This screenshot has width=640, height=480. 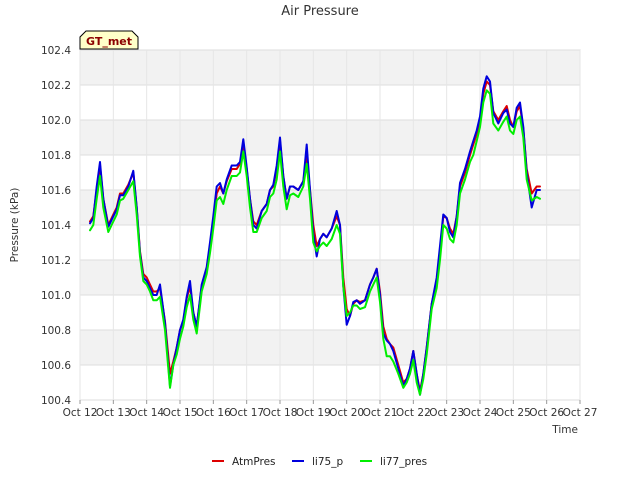 I want to click on x-tick-label: Oct 21, so click(x=380, y=413).